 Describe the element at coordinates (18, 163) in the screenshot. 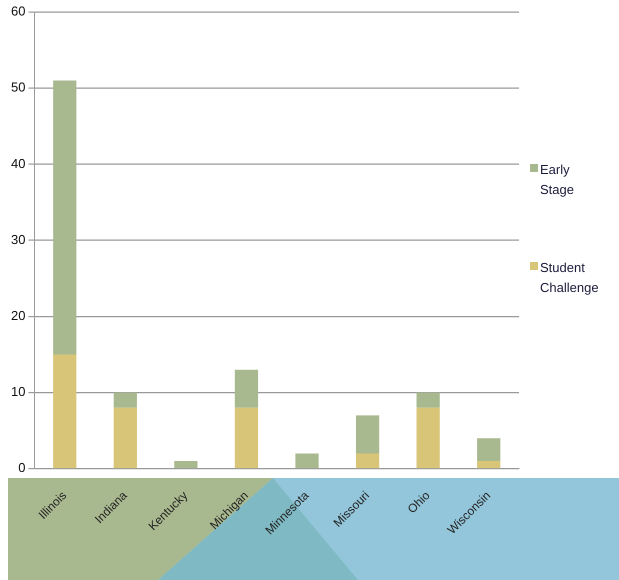

I see `y-tick-label: 40` at that location.